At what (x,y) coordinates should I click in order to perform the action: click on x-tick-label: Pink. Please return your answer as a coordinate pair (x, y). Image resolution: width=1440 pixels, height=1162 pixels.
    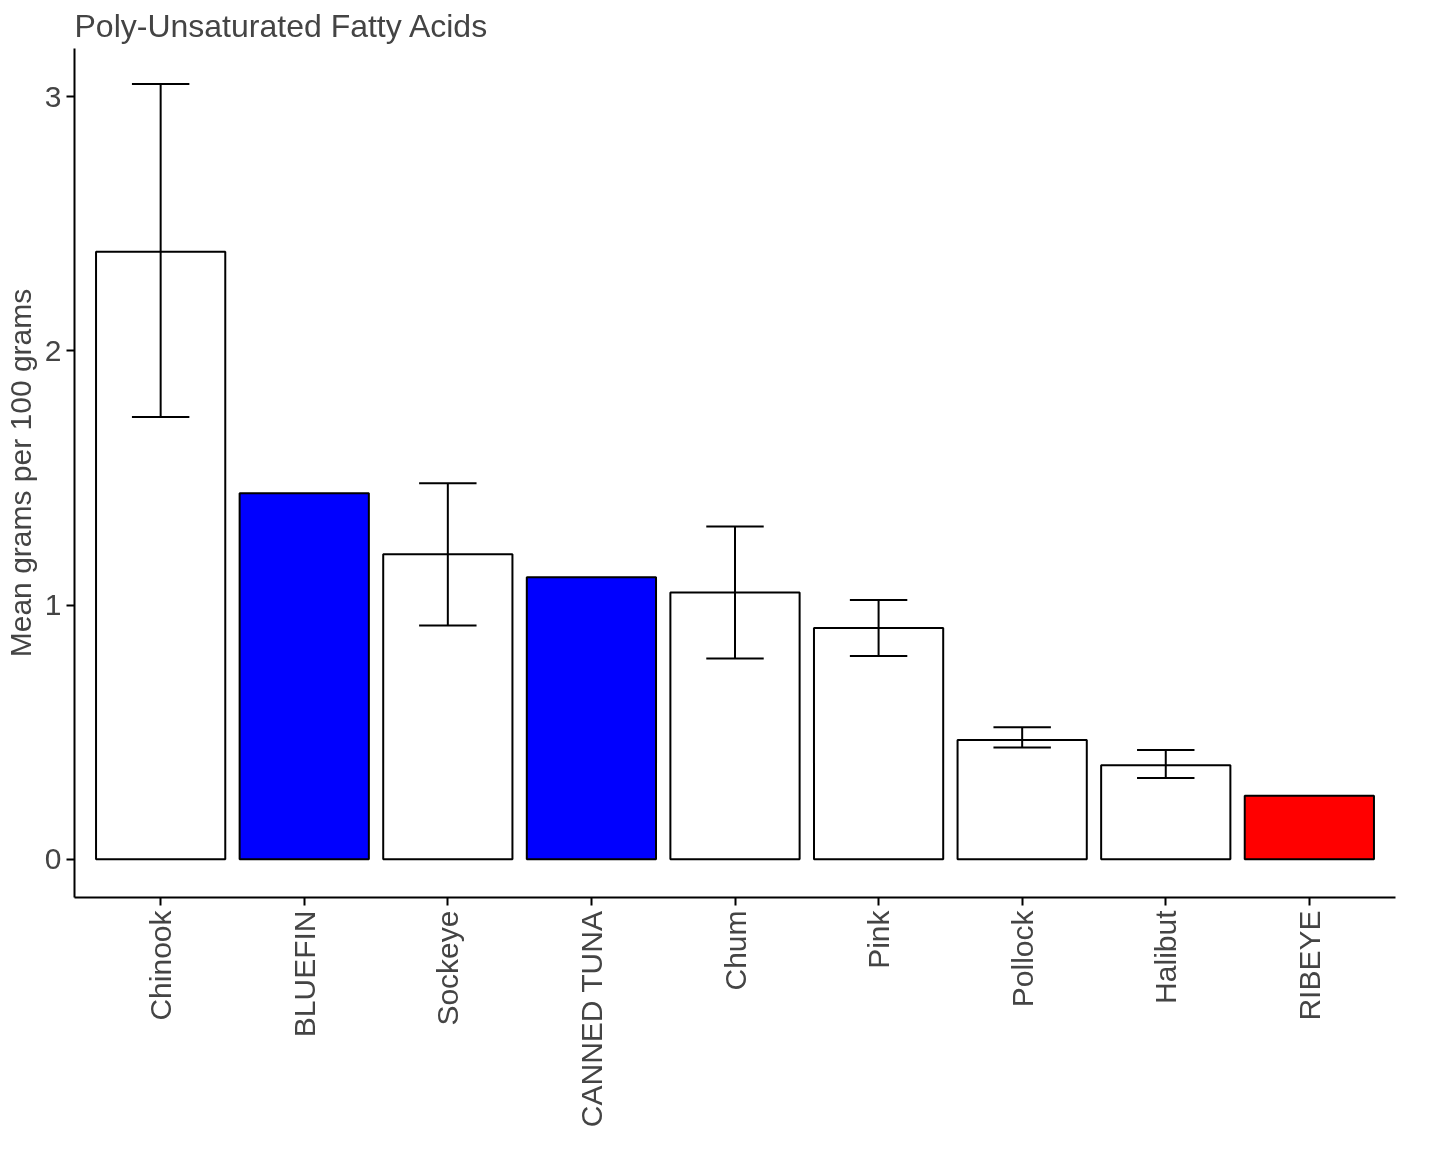
    Looking at the image, I should click on (879, 939).